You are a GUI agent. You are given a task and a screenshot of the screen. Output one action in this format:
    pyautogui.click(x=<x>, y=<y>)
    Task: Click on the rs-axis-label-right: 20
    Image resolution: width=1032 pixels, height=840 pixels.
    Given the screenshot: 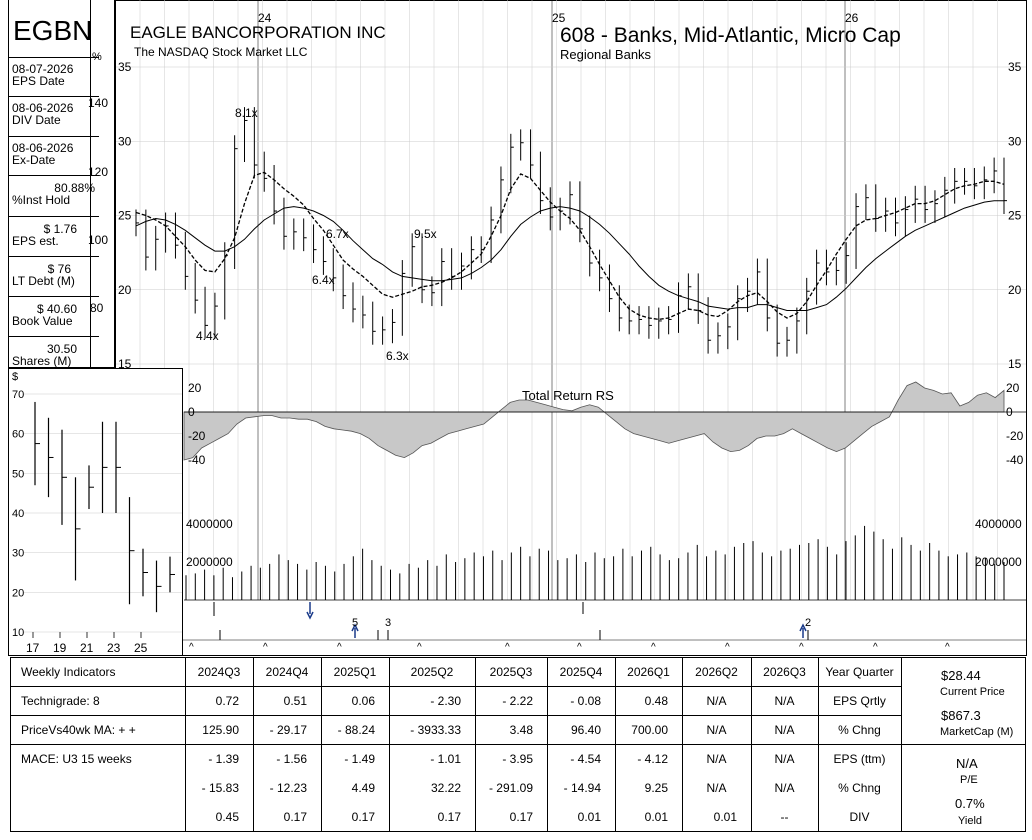 What is the action you would take?
    pyautogui.click(x=1013, y=388)
    